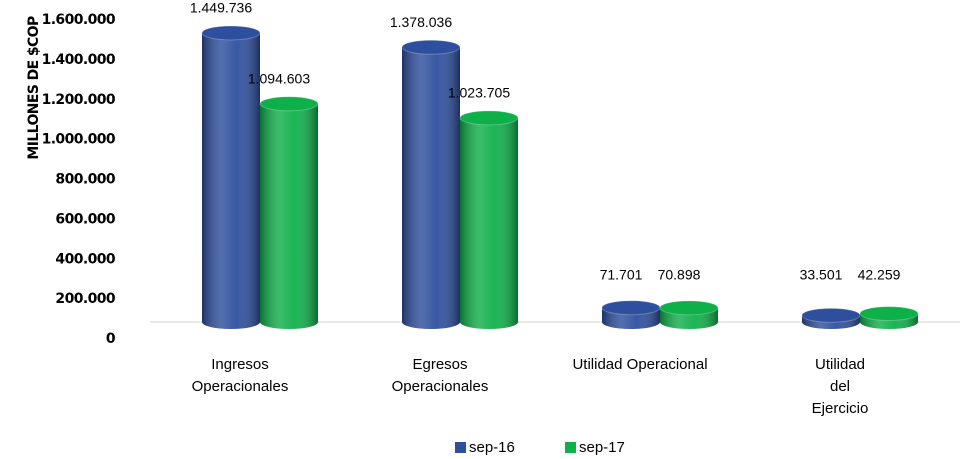  I want to click on y-tick-label: 800.000, so click(85, 180).